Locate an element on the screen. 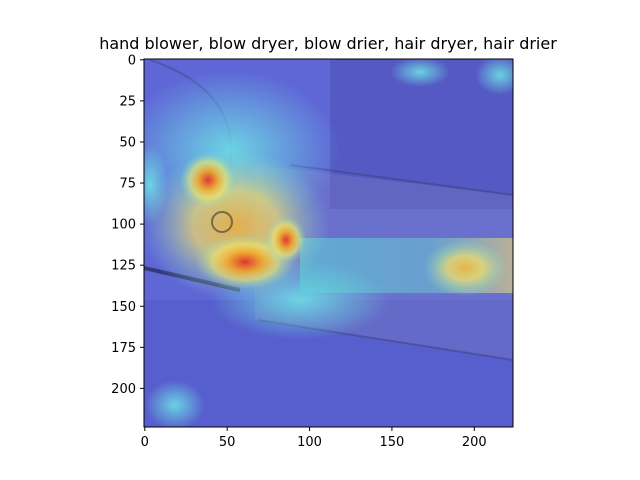 Image resolution: width=640 pixels, height=480 pixels. dryer-nozzle-ring is located at coordinates (222, 222).